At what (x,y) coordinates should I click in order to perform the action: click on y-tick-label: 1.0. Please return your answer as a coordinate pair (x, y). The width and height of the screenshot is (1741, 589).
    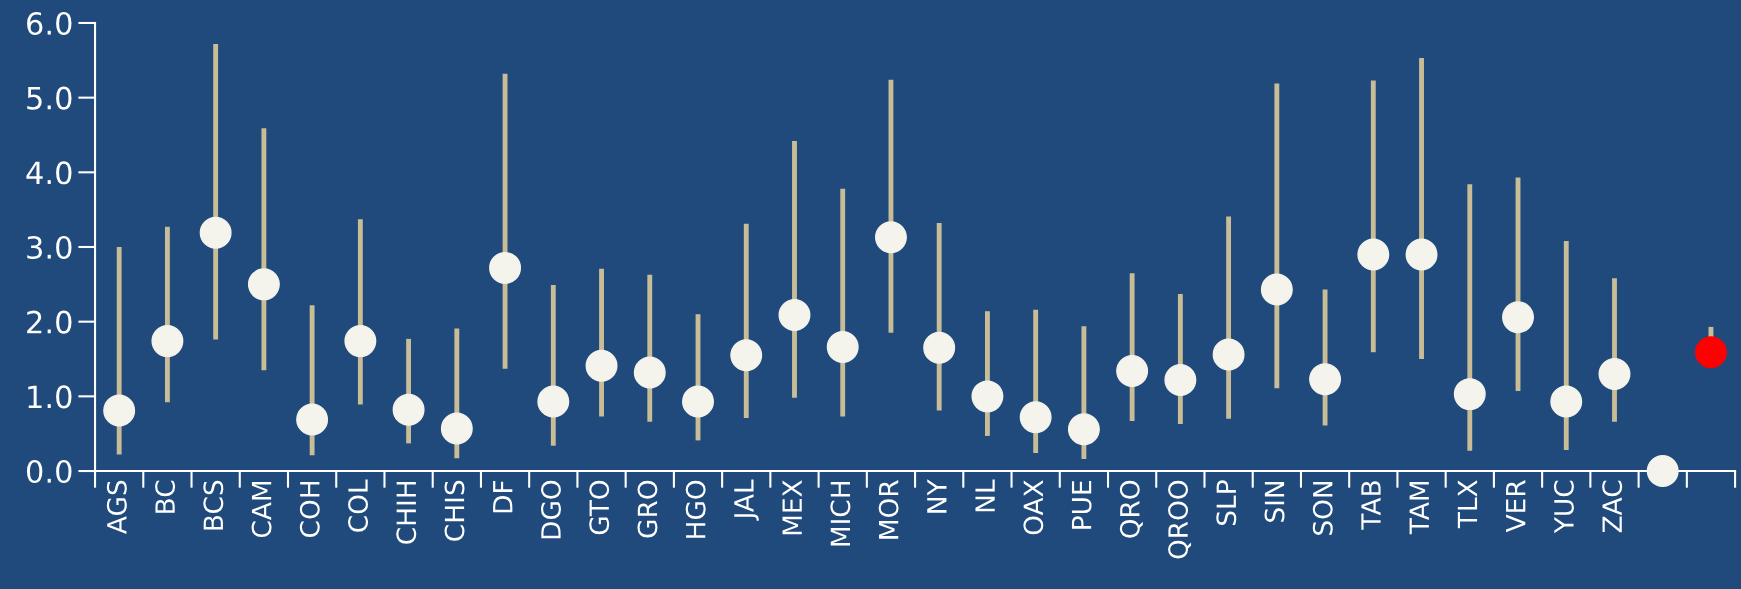
    Looking at the image, I should click on (50, 397).